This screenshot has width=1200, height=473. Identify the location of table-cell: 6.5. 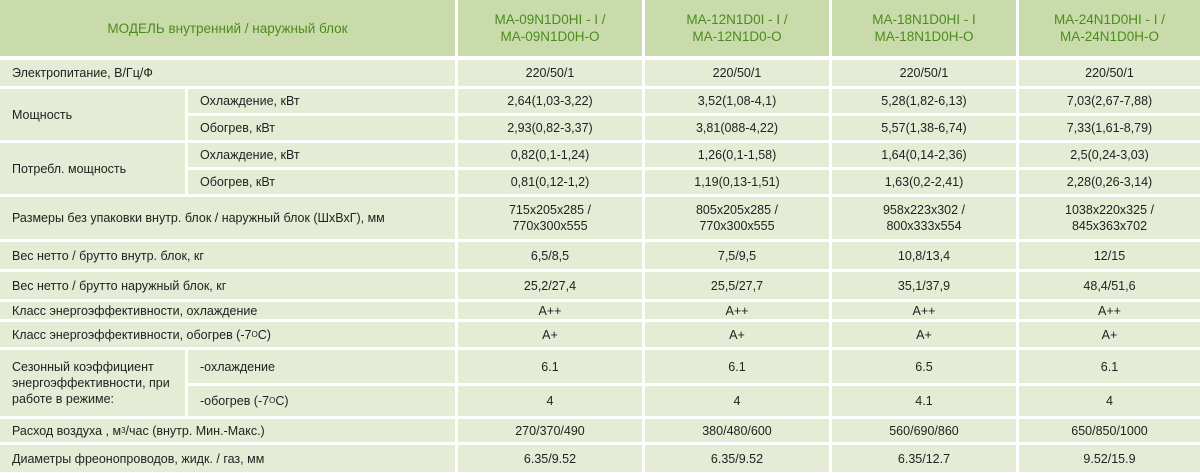
(924, 366).